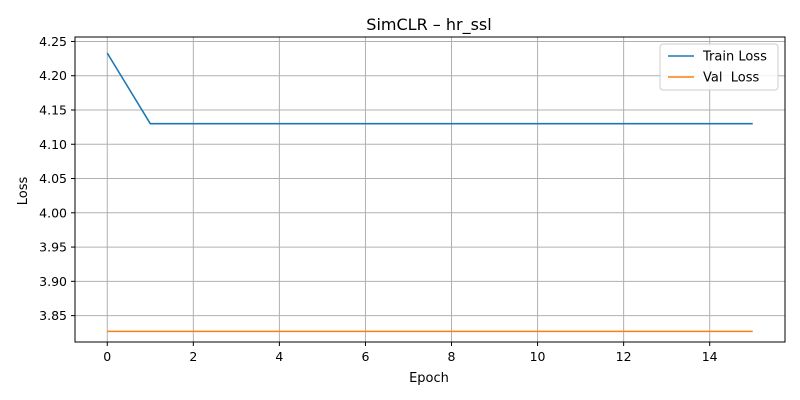 The width and height of the screenshot is (800, 400). What do you see at coordinates (719, 67) in the screenshot?
I see `legend: Train Loss Val Loss` at bounding box center [719, 67].